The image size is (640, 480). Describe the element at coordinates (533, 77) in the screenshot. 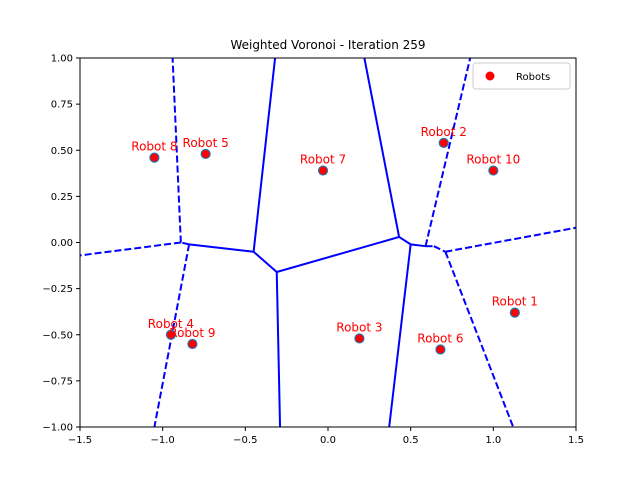

I see `legend-label: Robots` at that location.